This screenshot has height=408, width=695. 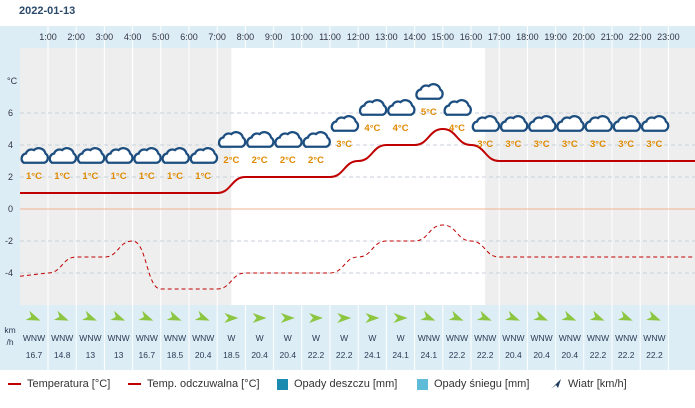 I want to click on y-tick-label: 2, so click(x=10, y=177).